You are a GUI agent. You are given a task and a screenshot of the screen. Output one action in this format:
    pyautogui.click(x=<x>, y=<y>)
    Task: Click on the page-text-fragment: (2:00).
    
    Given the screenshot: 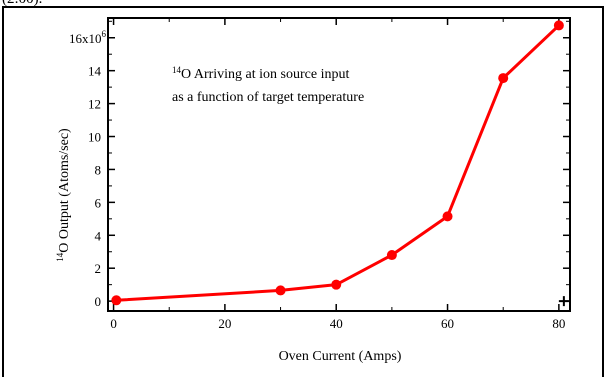 What is the action you would take?
    pyautogui.click(x=22, y=4)
    